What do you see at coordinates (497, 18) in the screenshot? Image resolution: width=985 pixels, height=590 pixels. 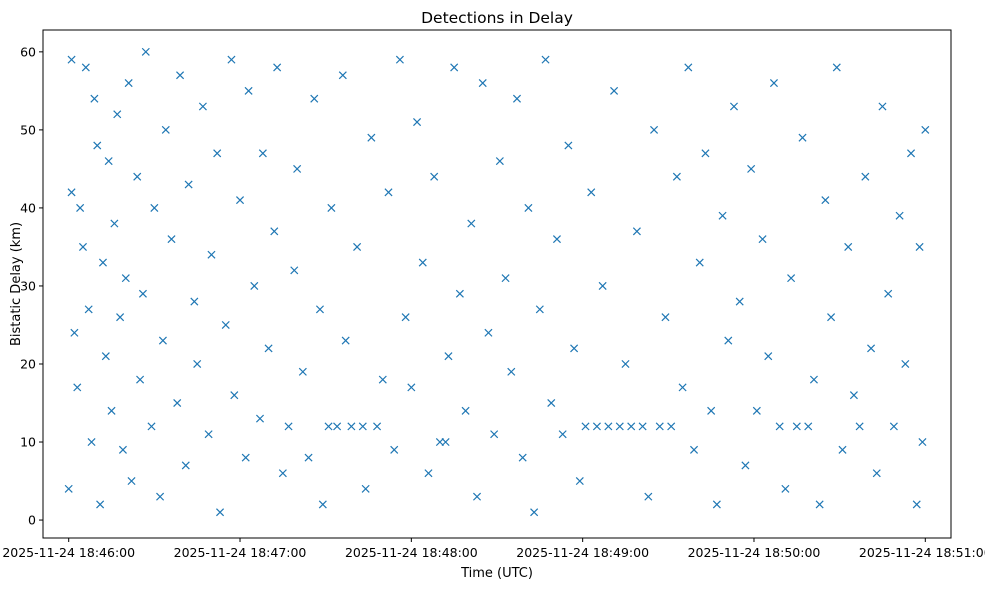 I see `chart-title: Detections in Delay` at bounding box center [497, 18].